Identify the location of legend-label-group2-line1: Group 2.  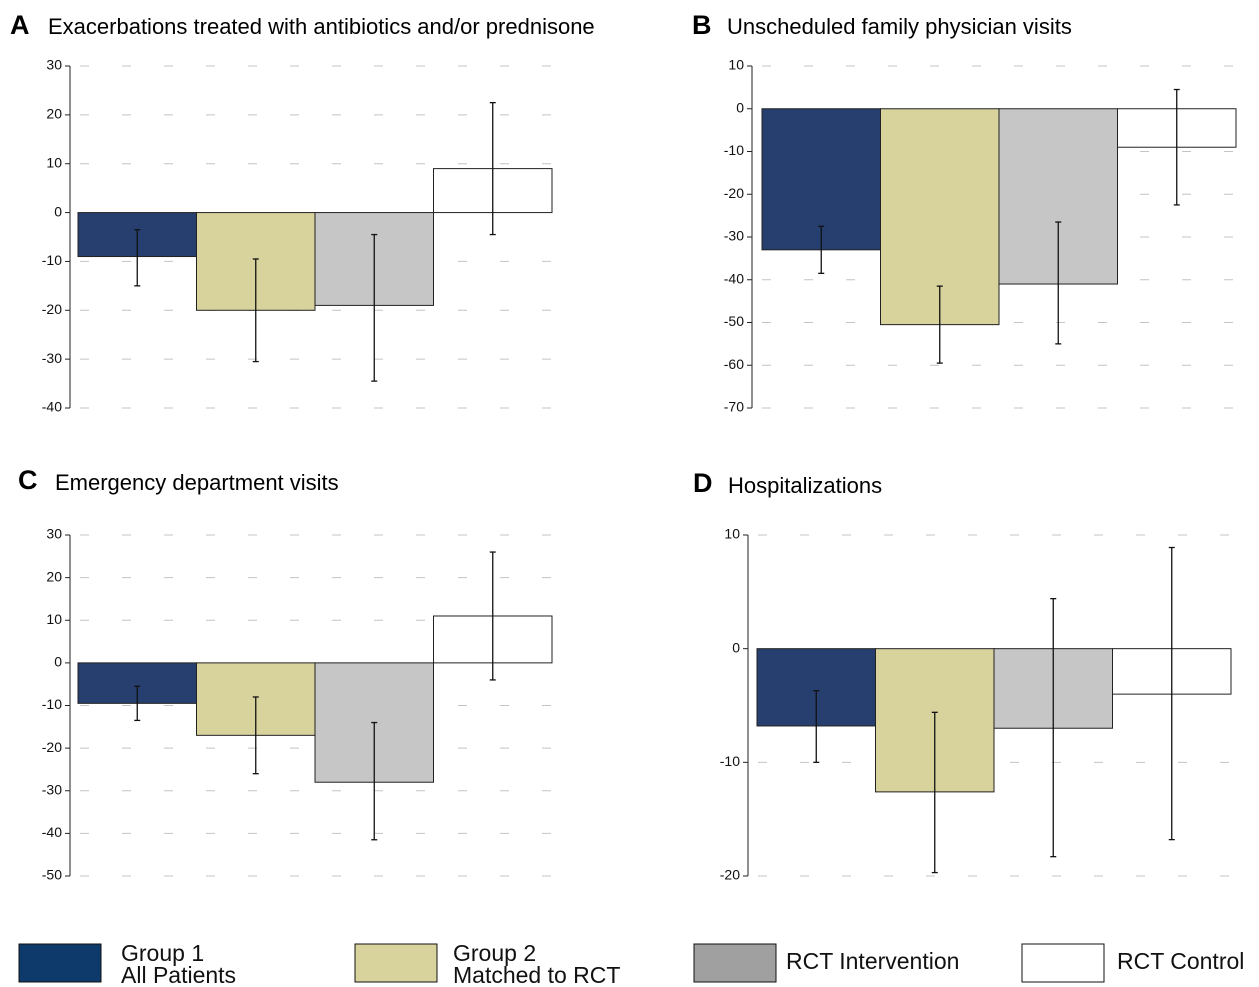
(494, 953).